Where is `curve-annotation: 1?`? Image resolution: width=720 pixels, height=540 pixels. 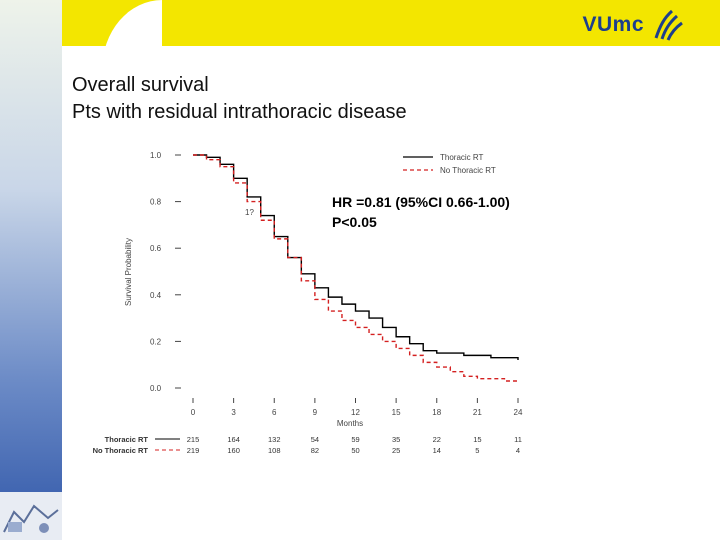
curve-annotation: 1? is located at coordinates (249, 212).